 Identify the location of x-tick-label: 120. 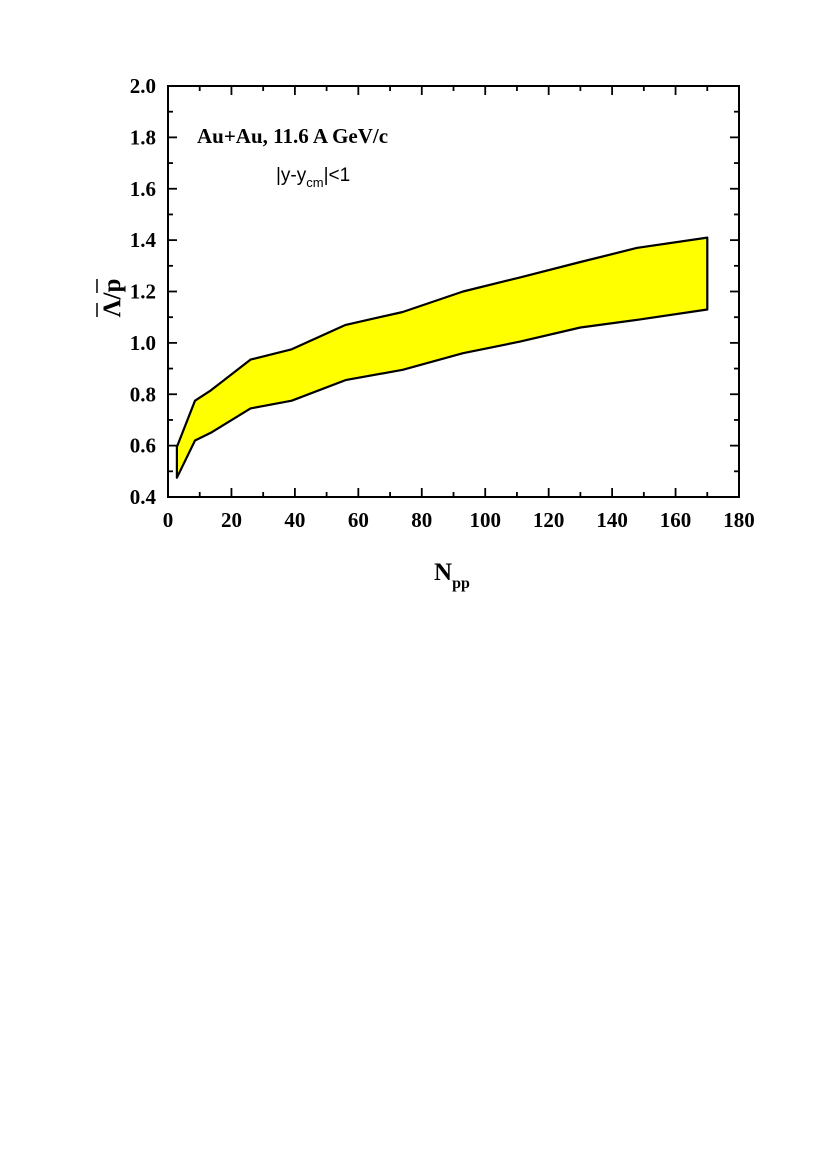
(549, 520).